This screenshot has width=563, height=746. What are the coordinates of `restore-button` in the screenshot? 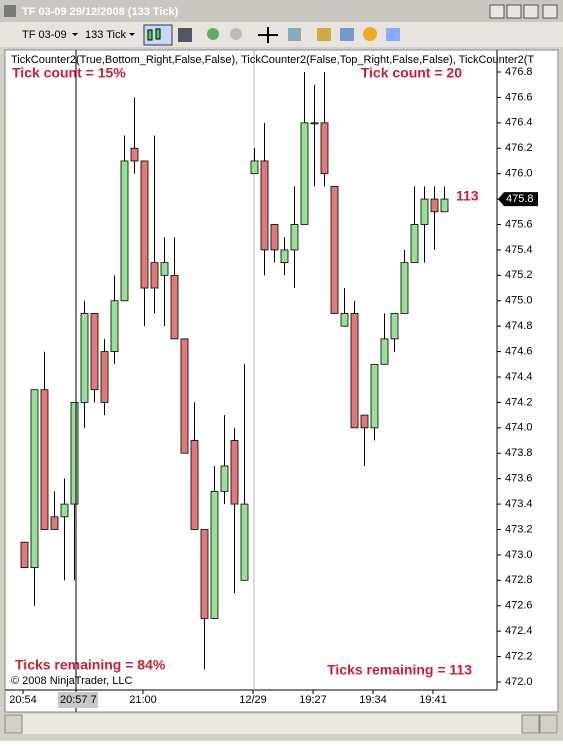 It's located at (514, 11).